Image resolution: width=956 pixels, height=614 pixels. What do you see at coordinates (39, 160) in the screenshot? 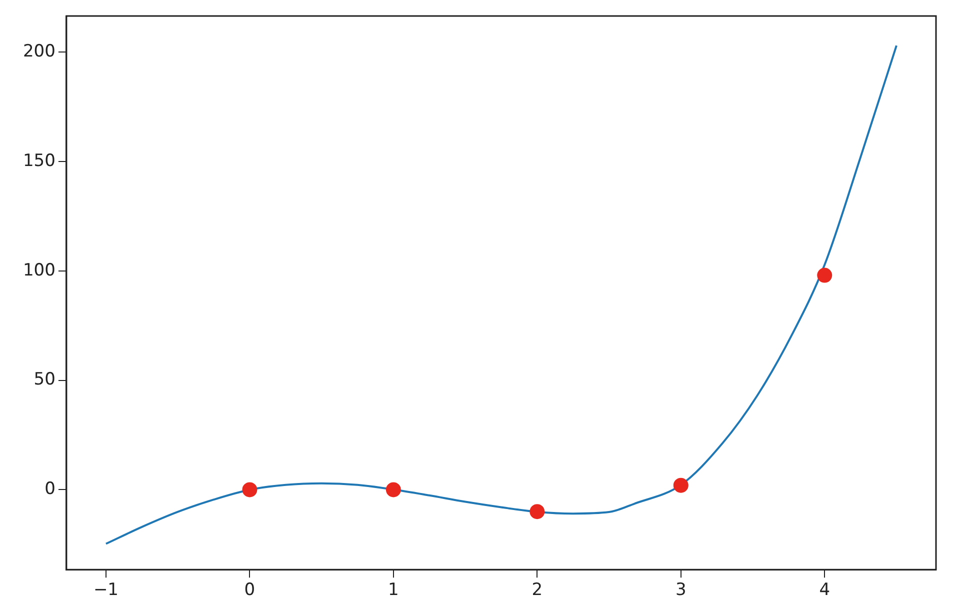
I see `y-tick-label: 150` at bounding box center [39, 160].